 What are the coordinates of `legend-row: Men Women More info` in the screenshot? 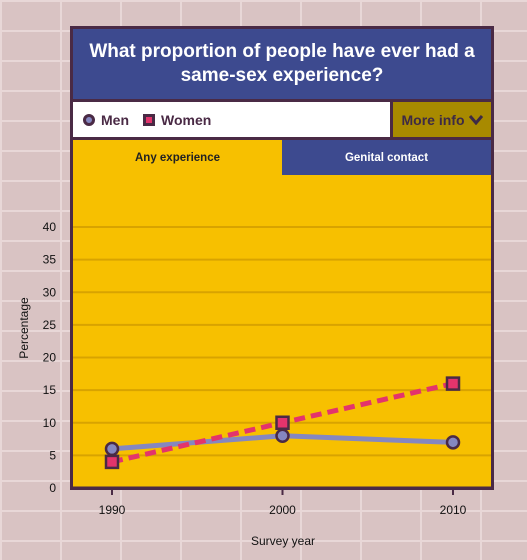 It's located at (282, 119).